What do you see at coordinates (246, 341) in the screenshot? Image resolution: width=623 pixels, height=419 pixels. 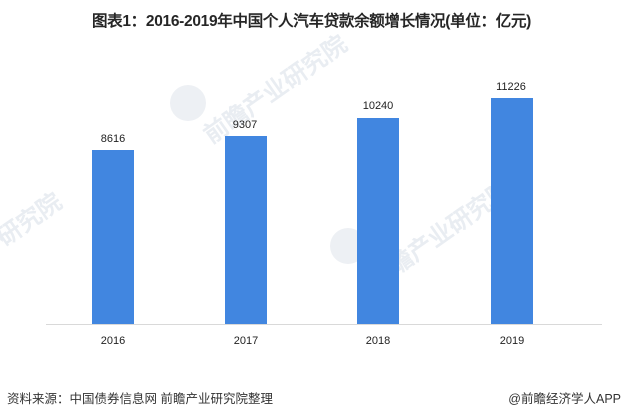 I see `x-tick-label: 2017` at bounding box center [246, 341].